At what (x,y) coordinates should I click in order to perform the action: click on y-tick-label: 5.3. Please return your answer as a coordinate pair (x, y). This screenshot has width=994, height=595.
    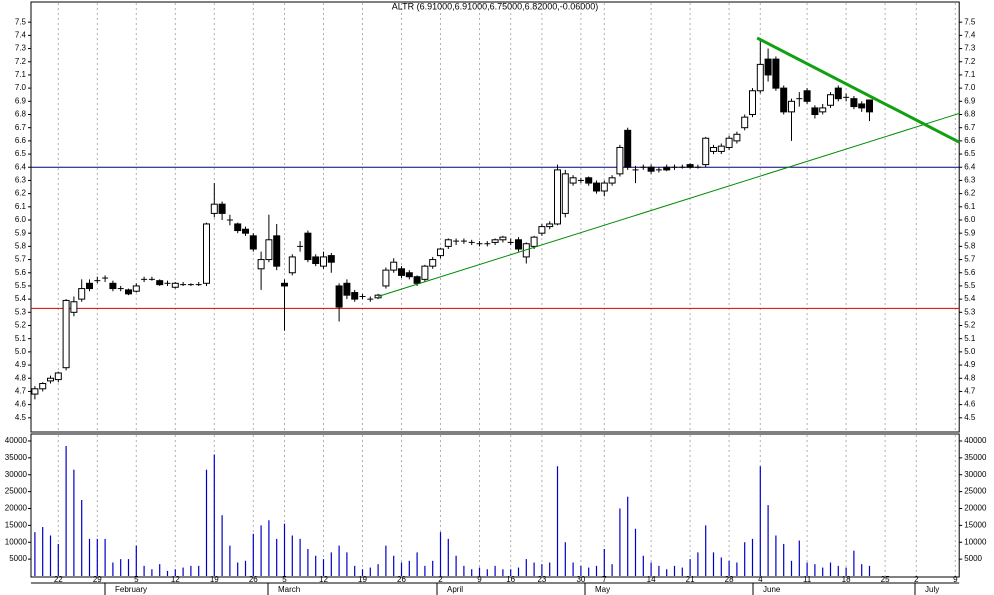
    Looking at the image, I should click on (21, 311).